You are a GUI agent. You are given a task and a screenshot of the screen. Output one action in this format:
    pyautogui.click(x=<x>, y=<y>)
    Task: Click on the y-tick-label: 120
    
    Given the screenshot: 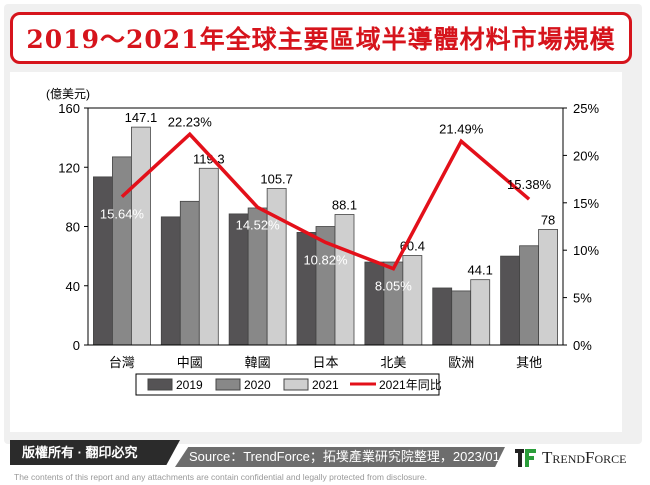 What is the action you would take?
    pyautogui.click(x=69, y=167)
    